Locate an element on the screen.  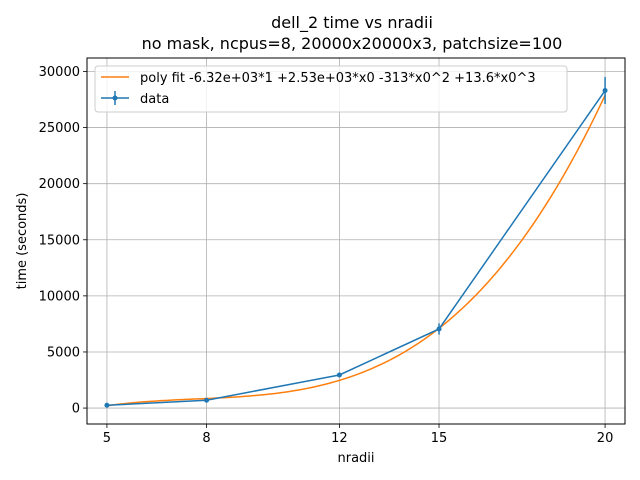
x-tick-label: 8 is located at coordinates (206, 438).